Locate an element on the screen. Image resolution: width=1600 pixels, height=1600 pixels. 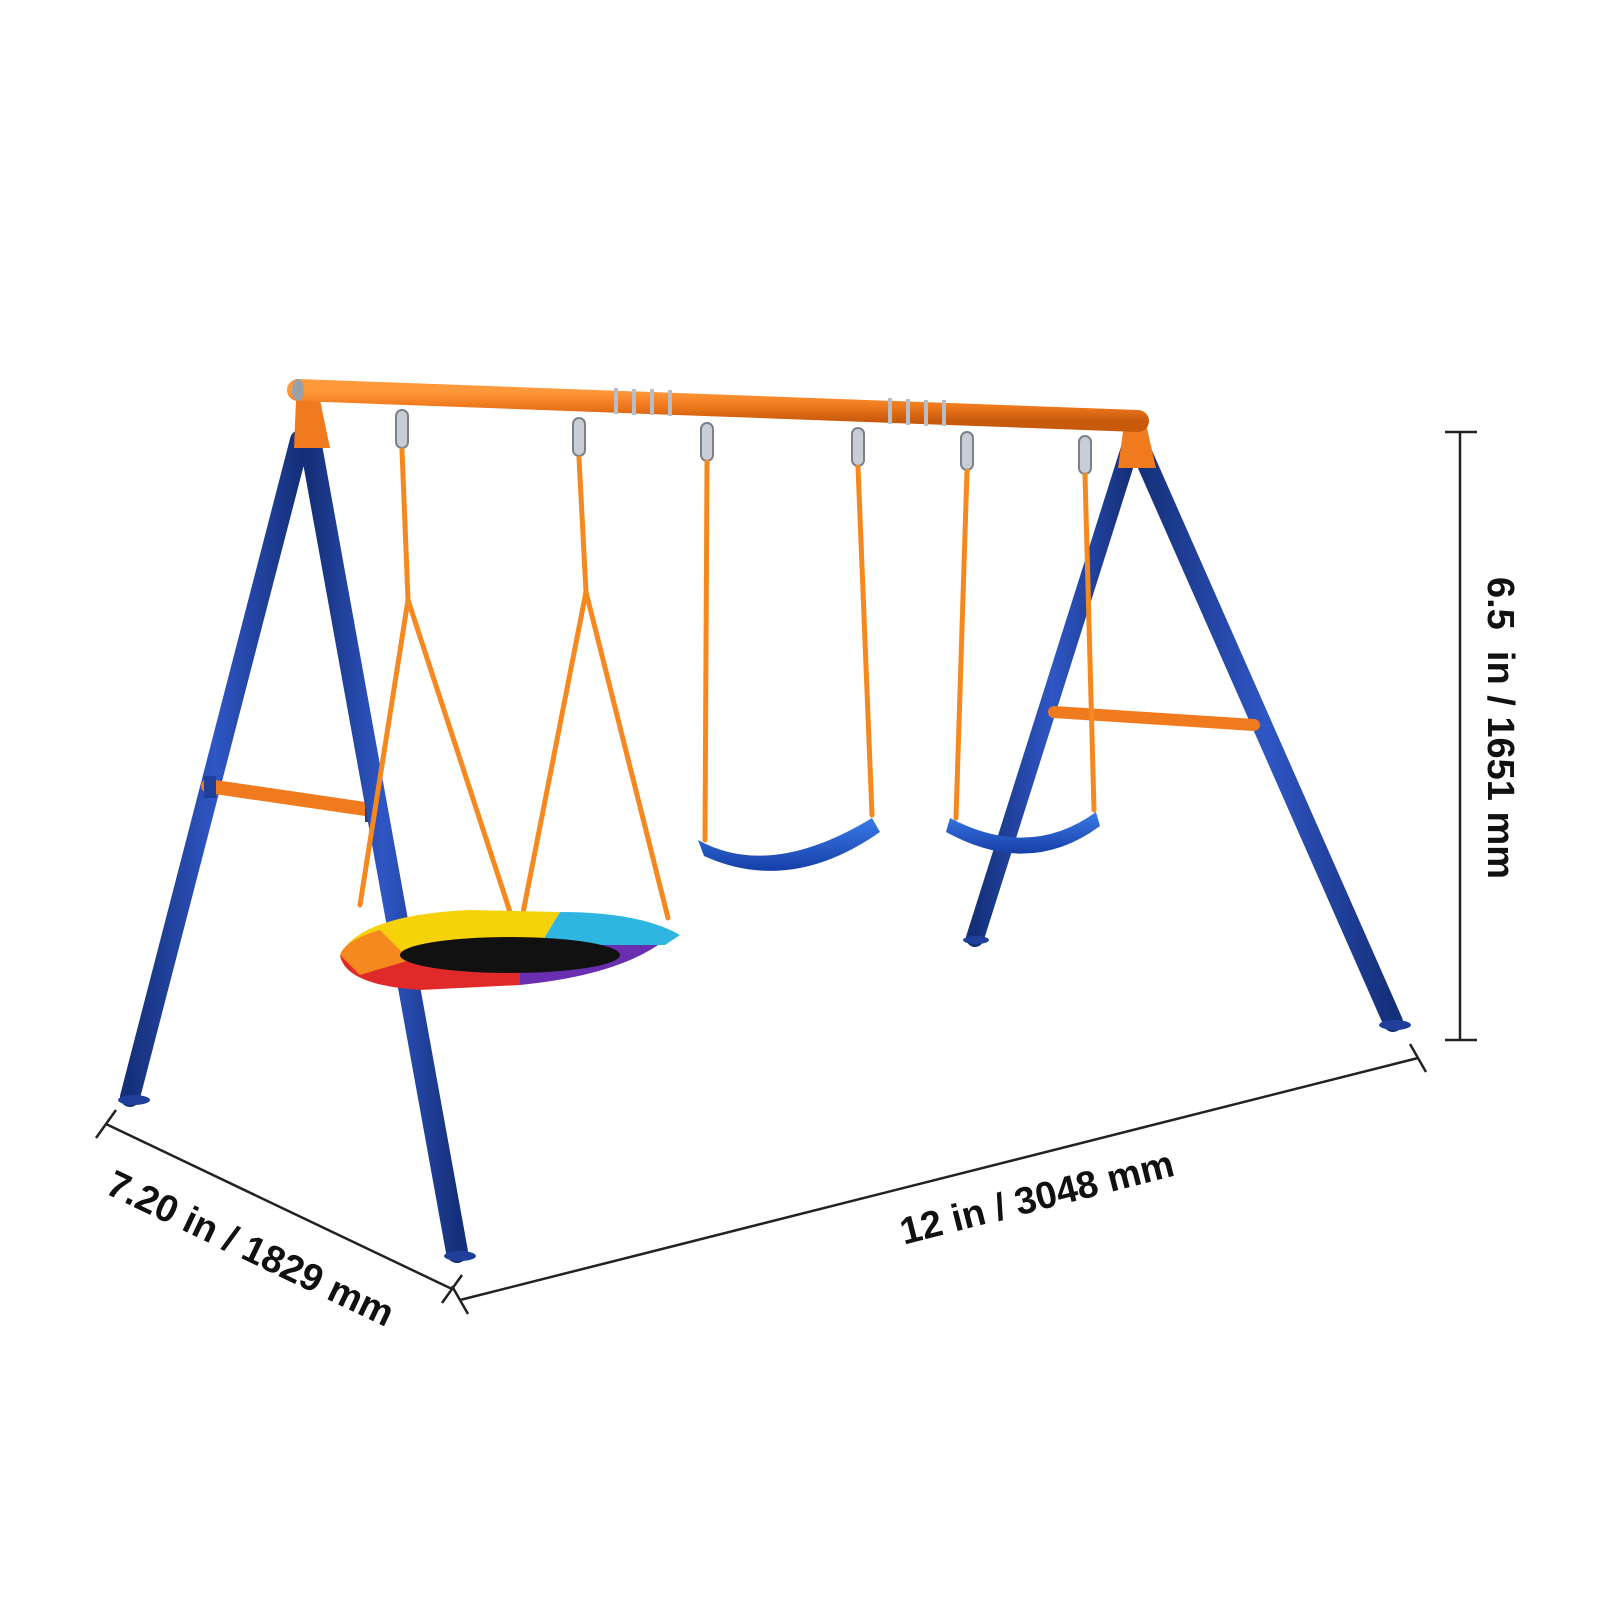
top-beam-cap is located at coordinates (298, 390).